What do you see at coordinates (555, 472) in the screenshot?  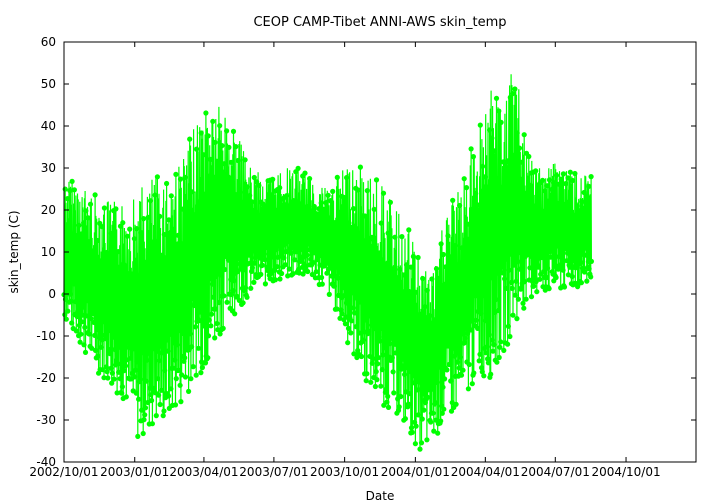 I see `x-tick-label: 2004/07/01` at bounding box center [555, 472].